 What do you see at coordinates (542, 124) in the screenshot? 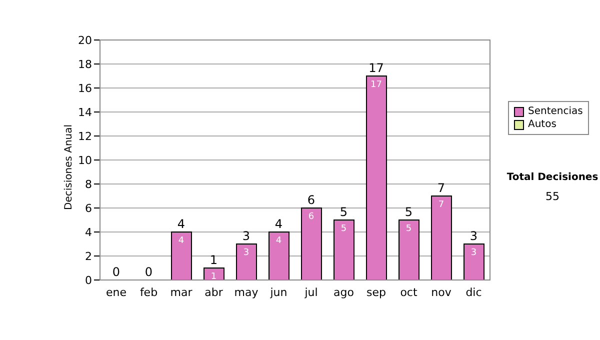
I see `legend-label: Autos` at bounding box center [542, 124].